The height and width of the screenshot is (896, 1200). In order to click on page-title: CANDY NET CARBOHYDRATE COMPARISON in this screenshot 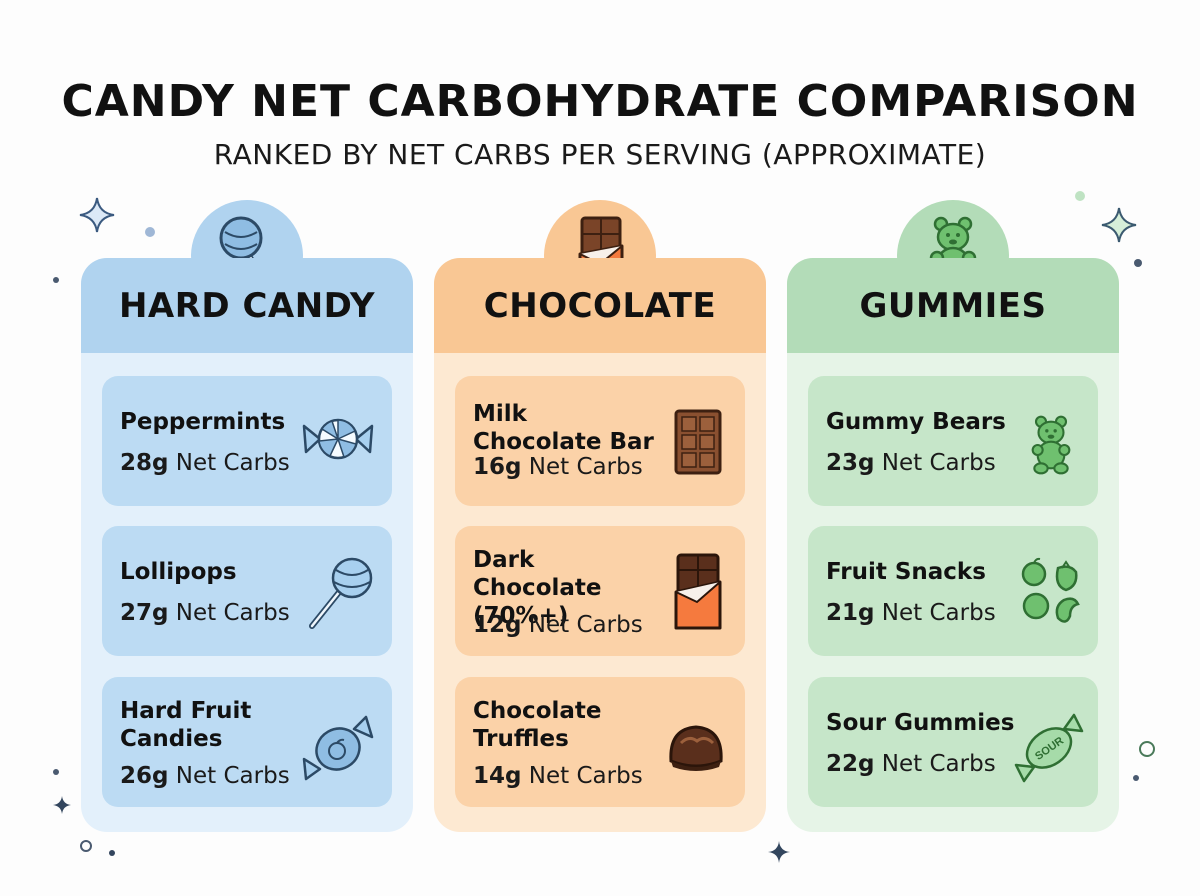, I will do `click(600, 101)`.